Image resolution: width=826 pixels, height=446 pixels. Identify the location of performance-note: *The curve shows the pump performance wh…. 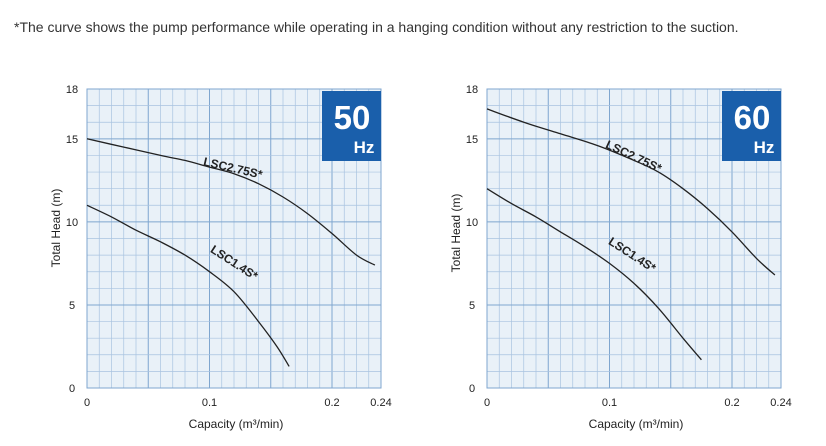
(376, 27).